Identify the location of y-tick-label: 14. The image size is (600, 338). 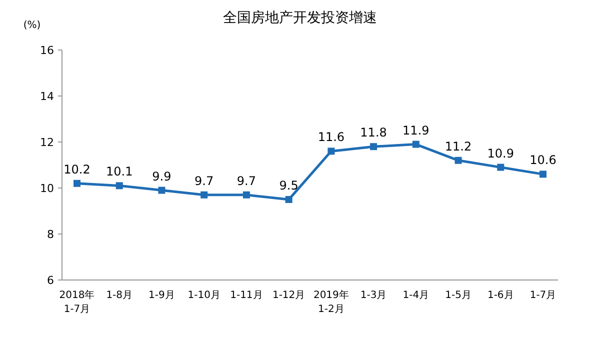
(47, 96).